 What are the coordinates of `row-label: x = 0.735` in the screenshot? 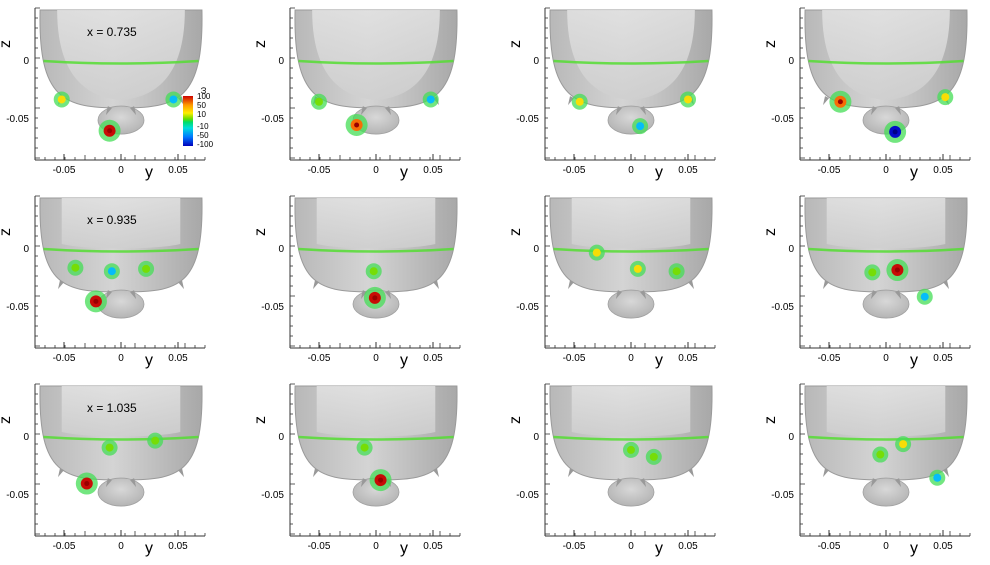 It's located at (112, 32).